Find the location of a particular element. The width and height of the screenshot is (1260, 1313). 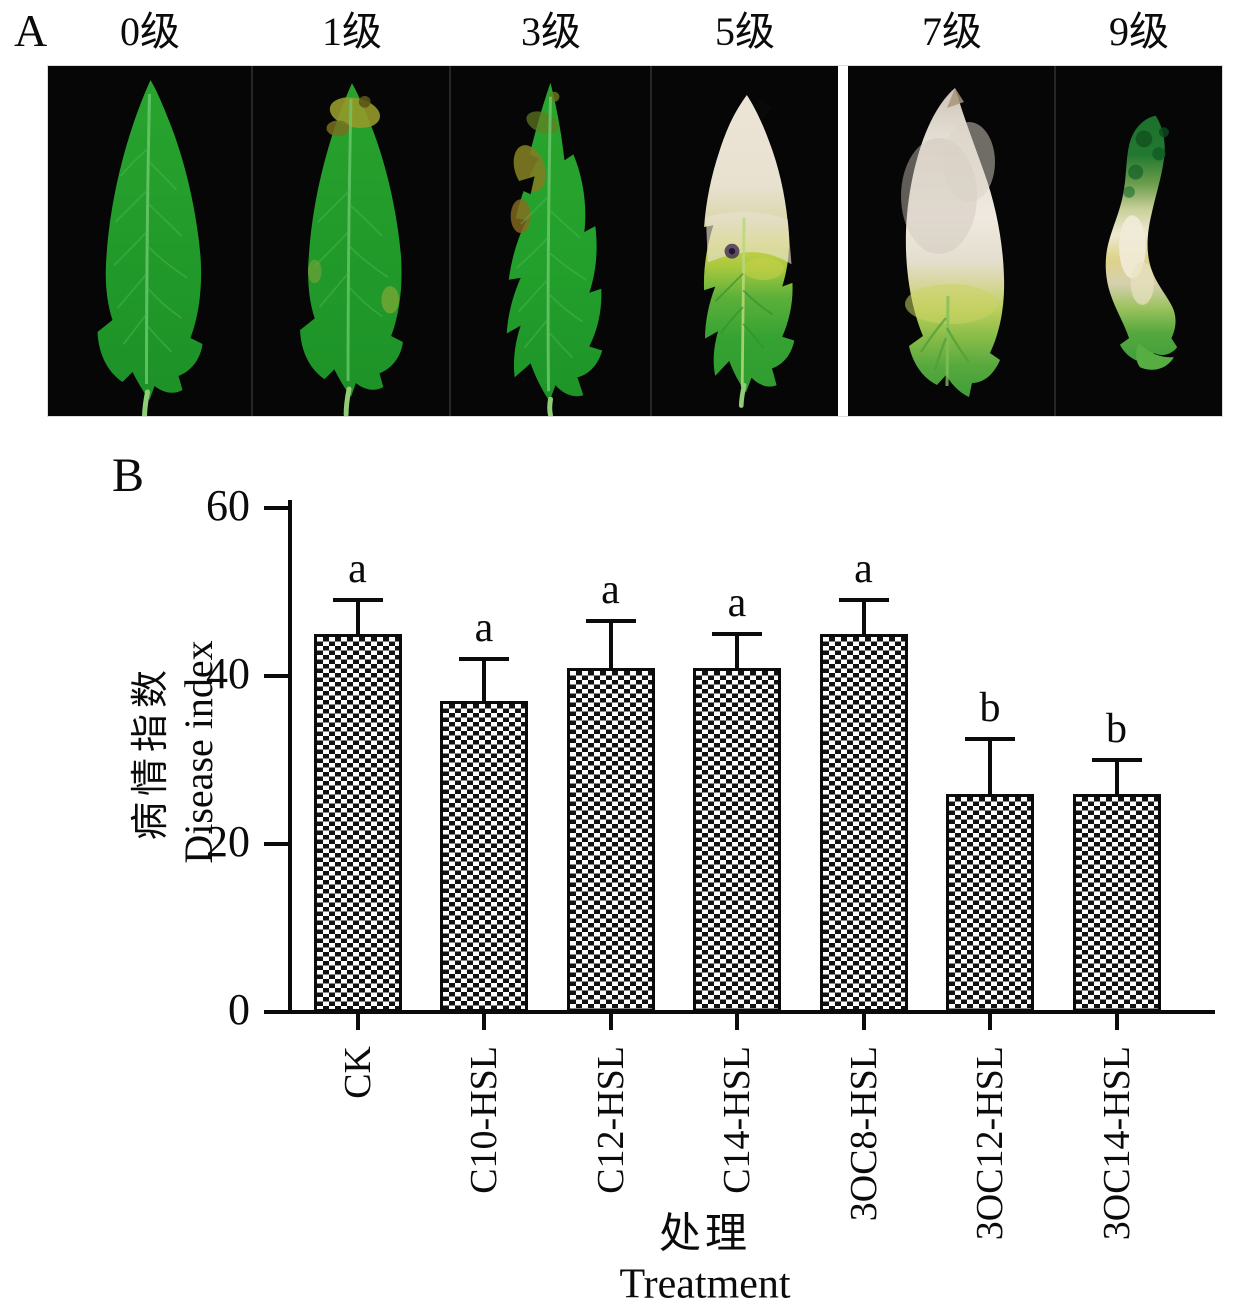

dead-tissue-blotches is located at coordinates (1136, 260).